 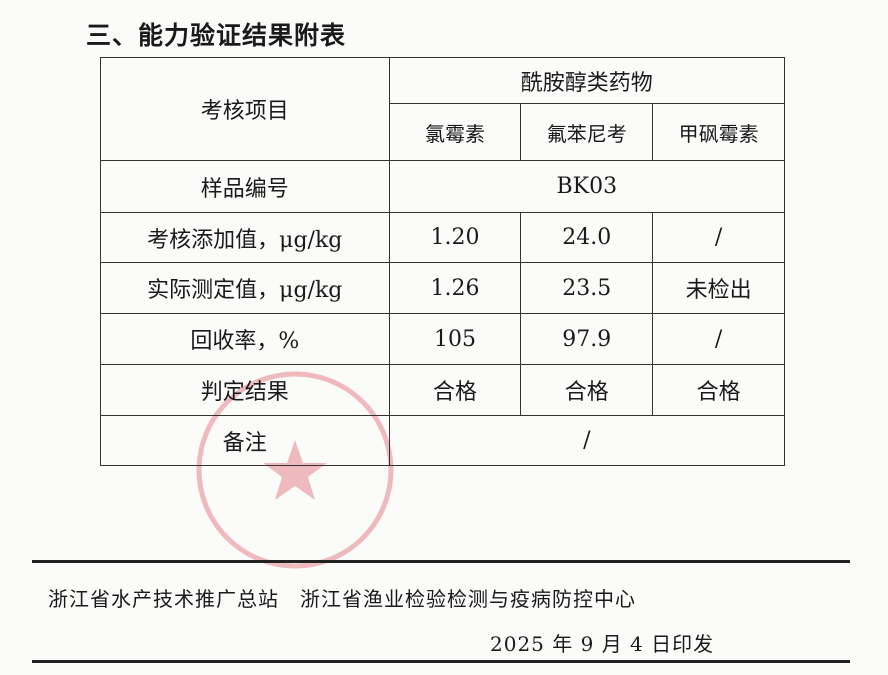 What do you see at coordinates (587, 237) in the screenshot?
I see `cell: 24.0` at bounding box center [587, 237].